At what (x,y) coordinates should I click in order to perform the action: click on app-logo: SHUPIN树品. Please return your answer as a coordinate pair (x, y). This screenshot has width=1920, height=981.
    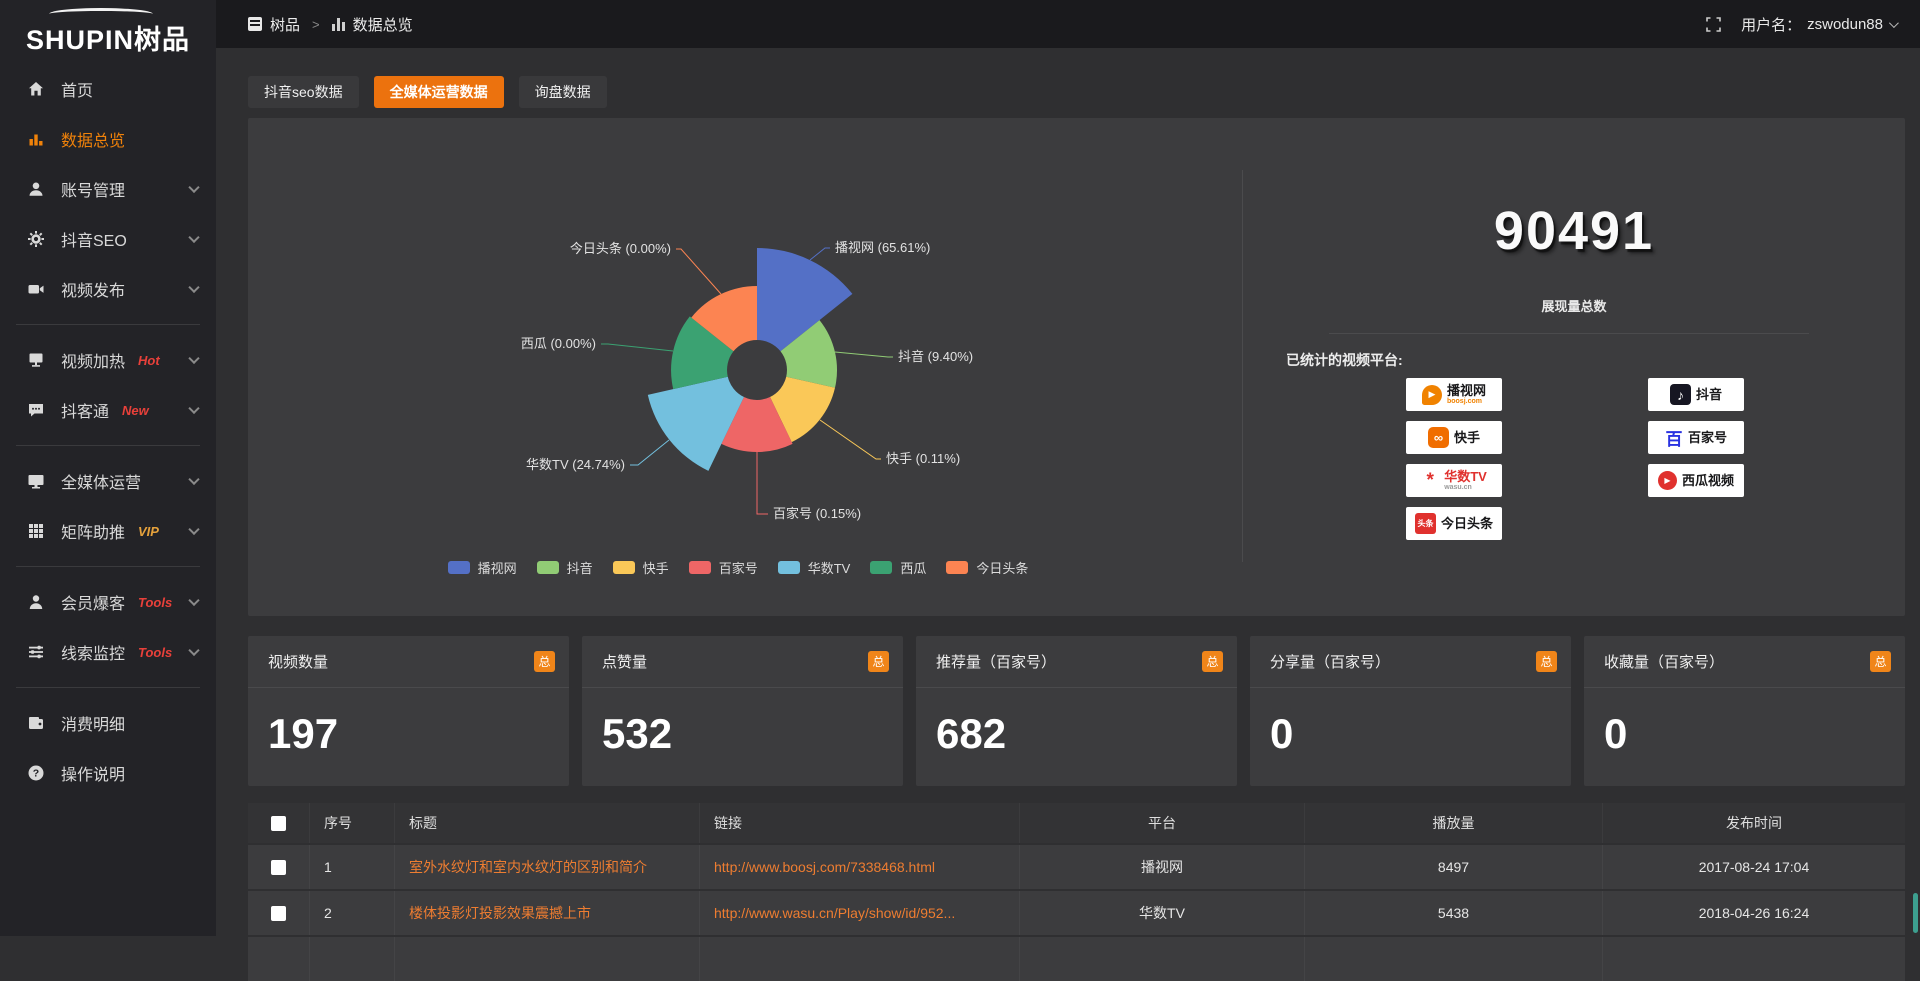
    Looking at the image, I should click on (108, 32).